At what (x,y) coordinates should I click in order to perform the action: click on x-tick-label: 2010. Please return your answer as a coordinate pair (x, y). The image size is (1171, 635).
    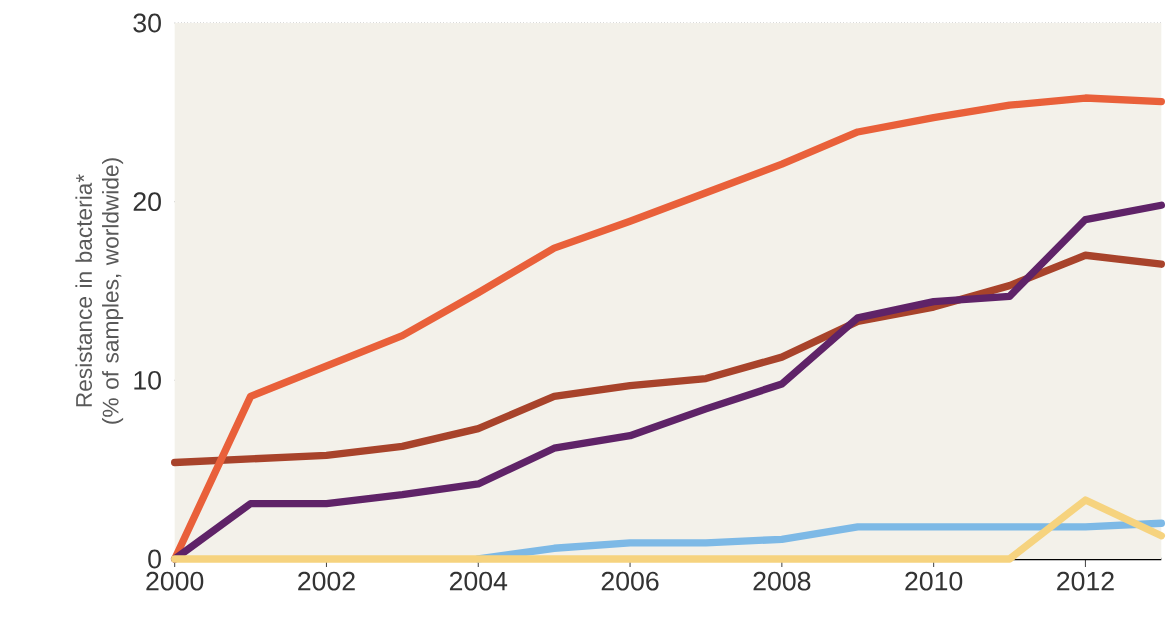
    Looking at the image, I should click on (934, 581).